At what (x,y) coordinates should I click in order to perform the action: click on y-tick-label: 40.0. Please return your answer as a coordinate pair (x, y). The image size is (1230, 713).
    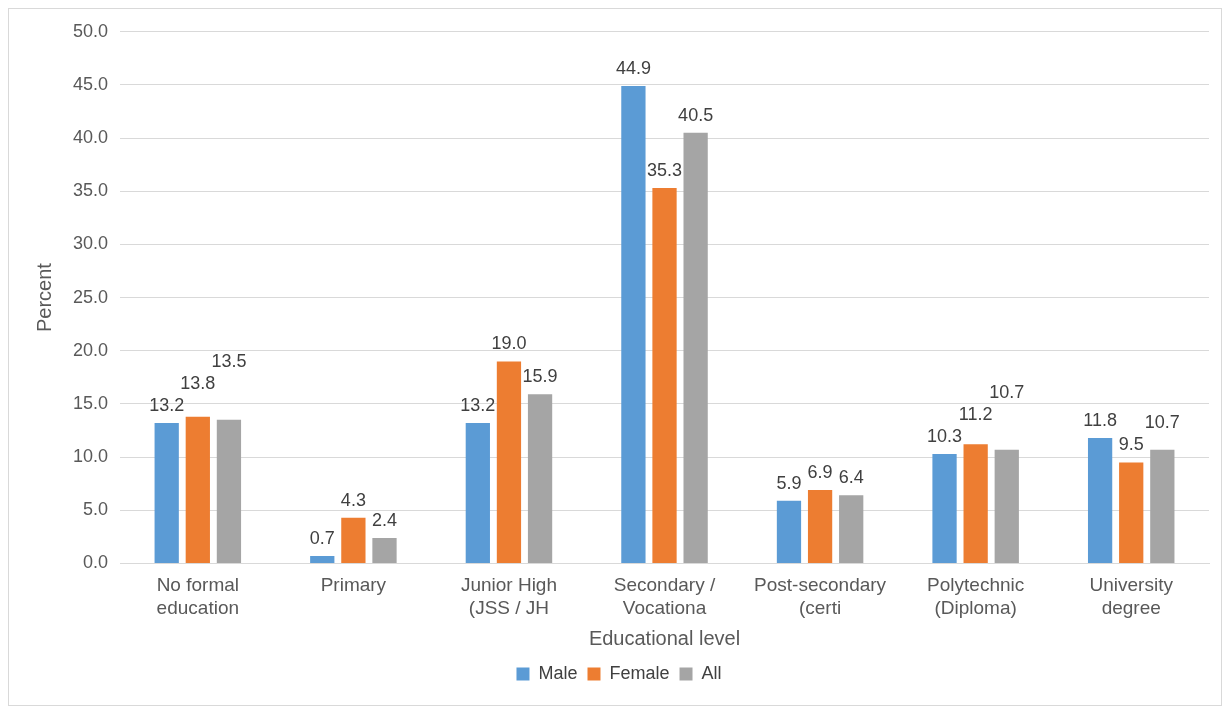
    Looking at the image, I should click on (90, 137).